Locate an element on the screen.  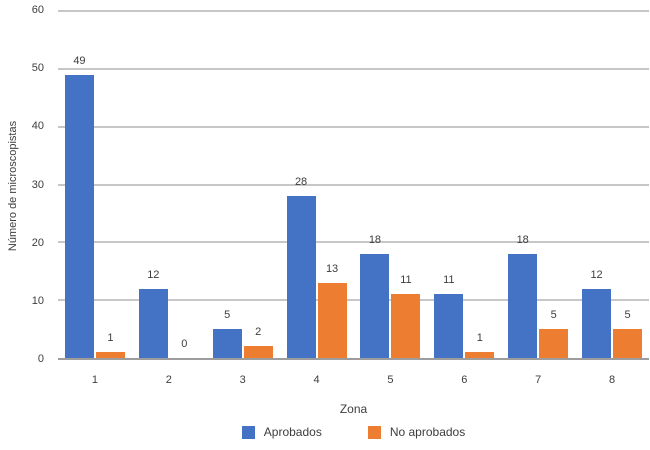
bar-value-label: 2 is located at coordinates (258, 332).